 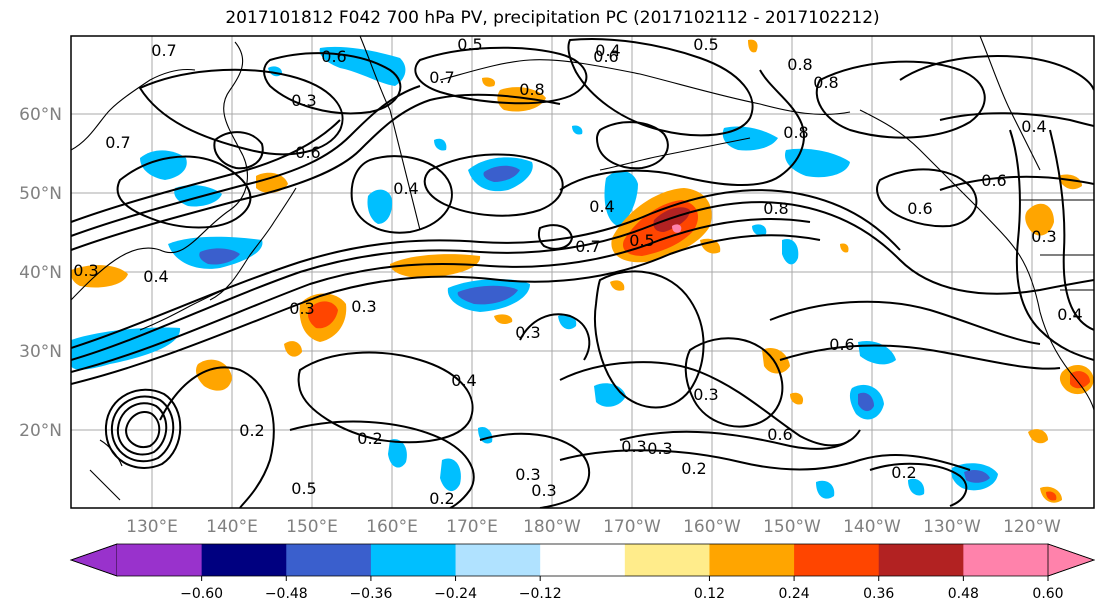 I want to click on lon-tick-label: 180°W, so click(x=552, y=527).